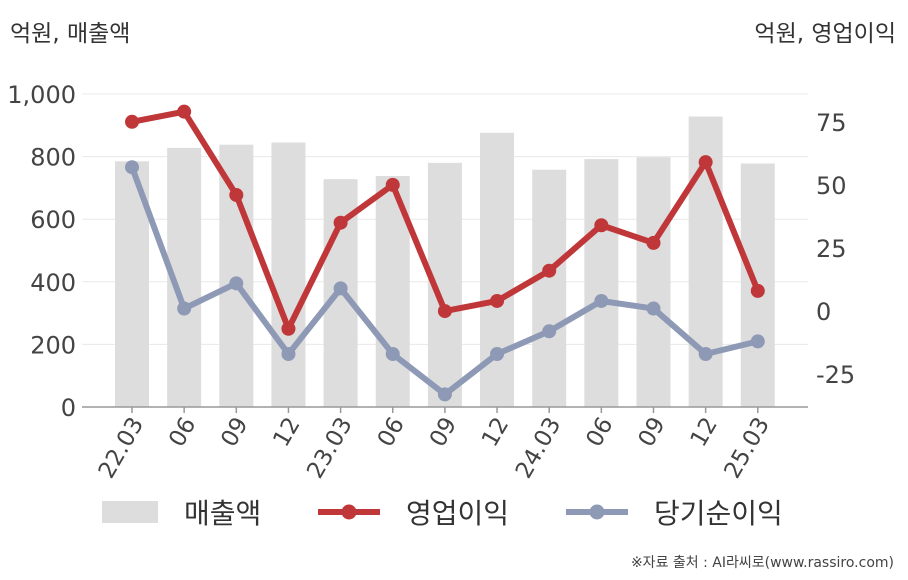 The height and width of the screenshot is (580, 908). Describe the element at coordinates (53, 158) in the screenshot. I see `left-tick-label: 800` at that location.